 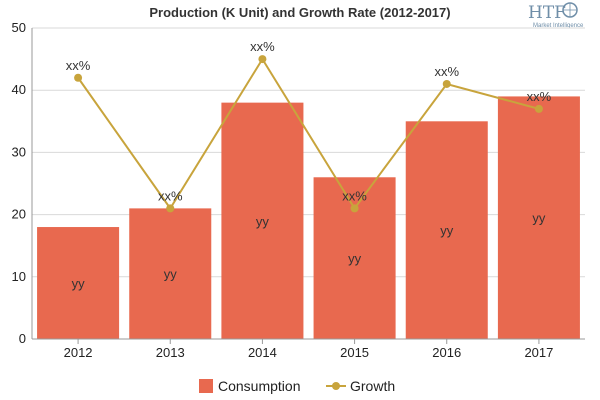 What do you see at coordinates (446, 352) in the screenshot?
I see `x-tick-label: 2016` at bounding box center [446, 352].